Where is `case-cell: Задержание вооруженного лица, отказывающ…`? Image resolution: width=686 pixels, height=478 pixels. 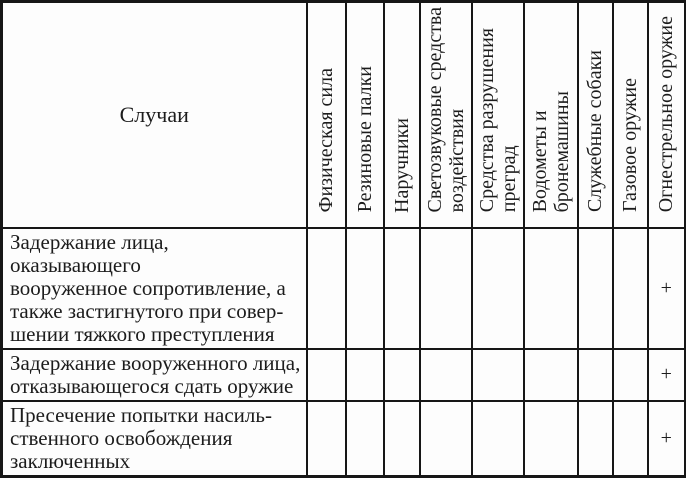 case-cell: Задержание вооруженного лица, отказывающ… is located at coordinates (154, 374).